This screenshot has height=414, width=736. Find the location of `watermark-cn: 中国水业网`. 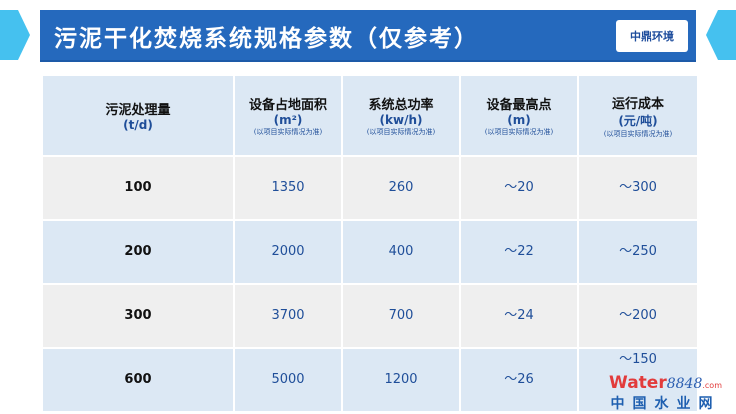

watermark-cn: 中国水业网 is located at coordinates (665, 404).